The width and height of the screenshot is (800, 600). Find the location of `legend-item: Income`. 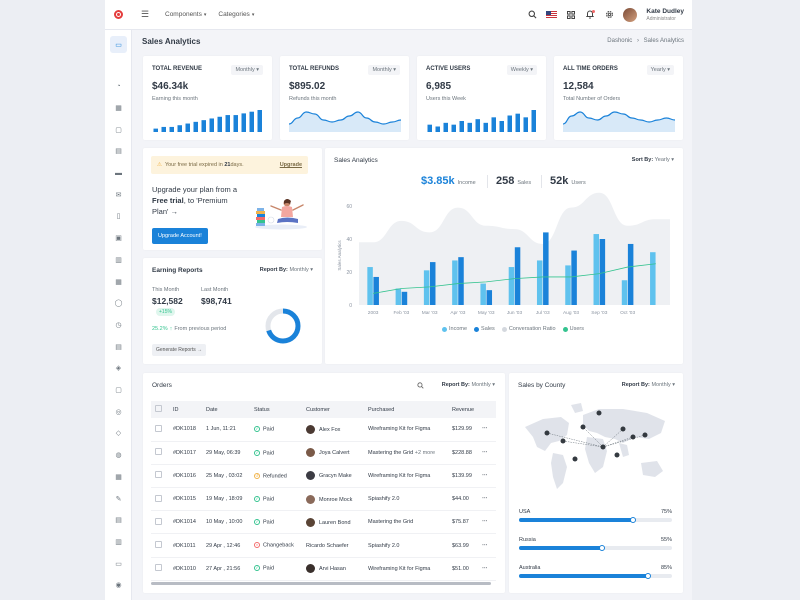

legend-item: Income is located at coordinates (454, 329).